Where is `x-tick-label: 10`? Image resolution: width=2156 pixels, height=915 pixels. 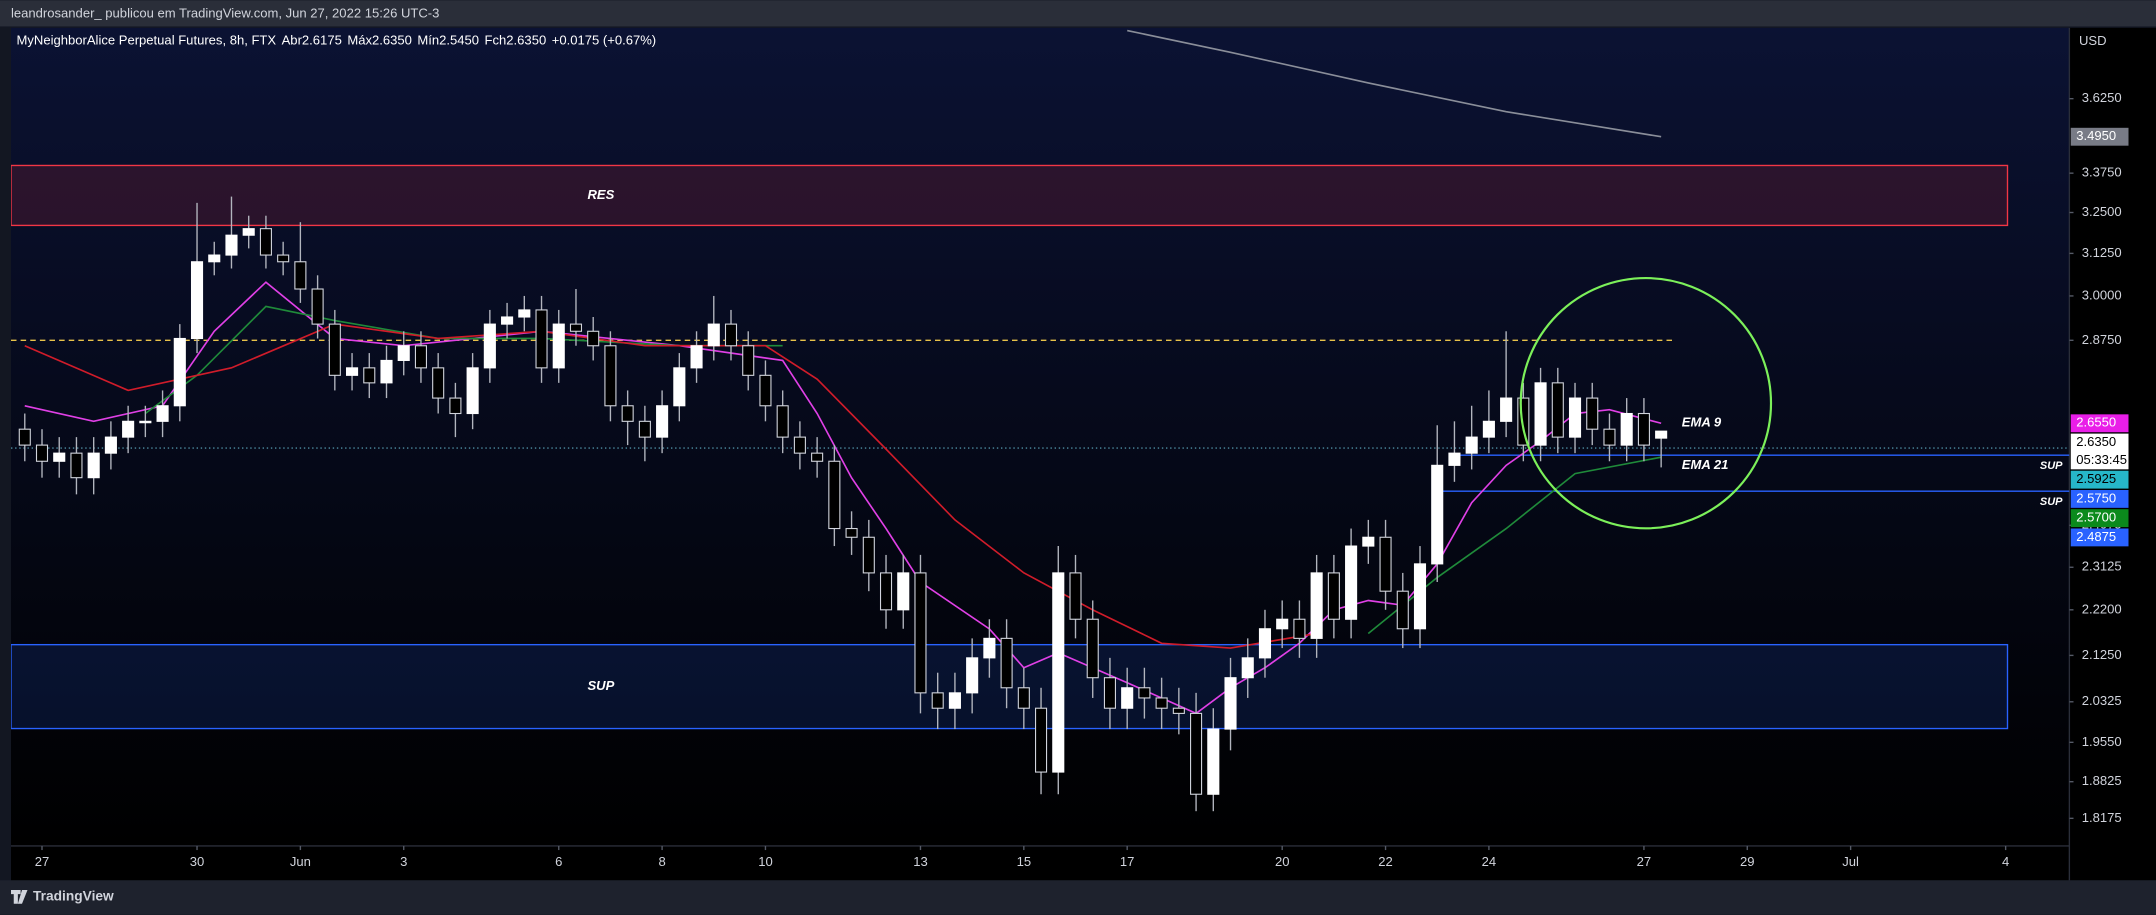
x-tick-label: 10 is located at coordinates (765, 861).